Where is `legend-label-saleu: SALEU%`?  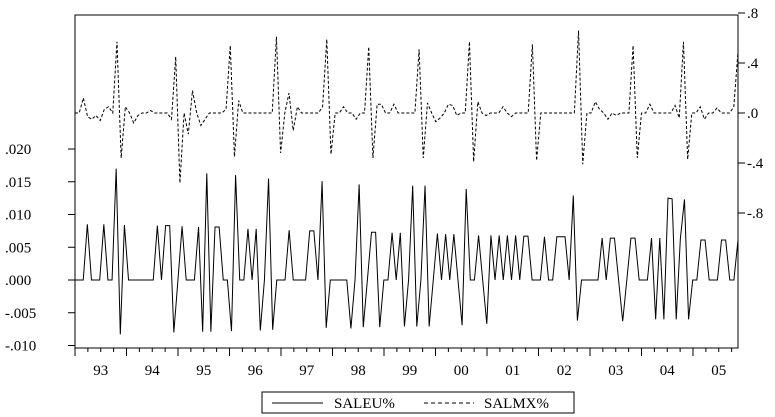 legend-label-saleu: SALEU% is located at coordinates (364, 404).